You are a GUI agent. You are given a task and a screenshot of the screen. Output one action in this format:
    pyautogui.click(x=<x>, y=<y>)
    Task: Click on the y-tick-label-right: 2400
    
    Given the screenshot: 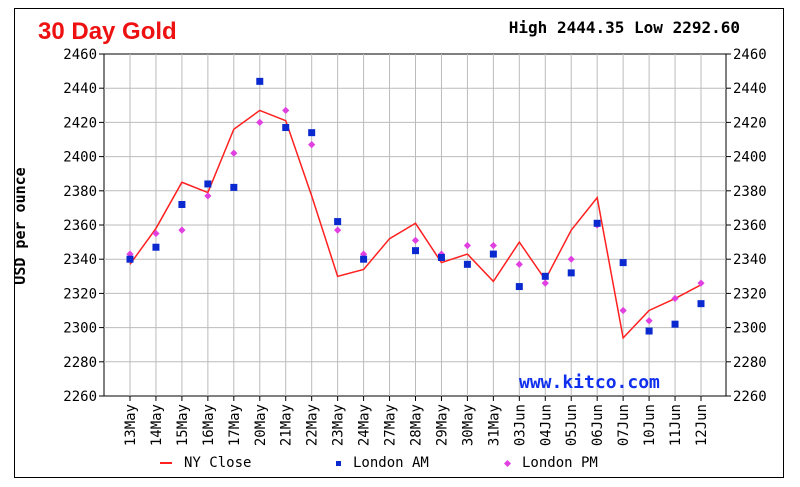 What is the action you would take?
    pyautogui.click(x=750, y=158)
    